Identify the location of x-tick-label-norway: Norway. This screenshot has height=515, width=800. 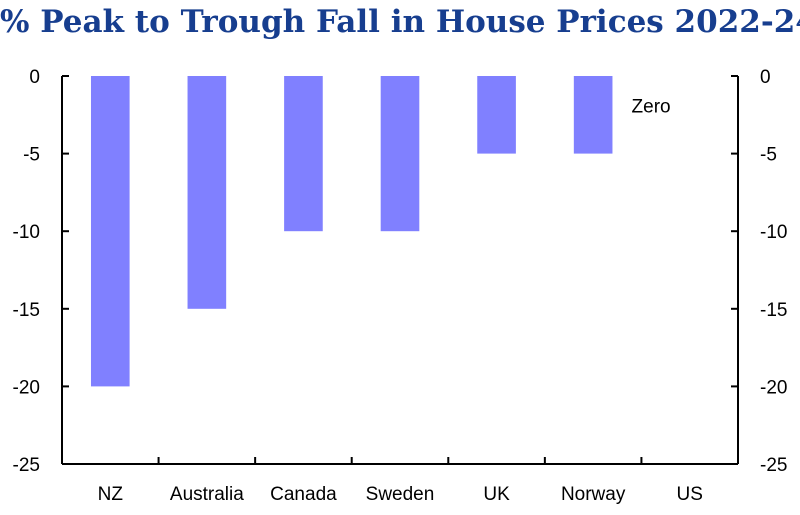
(593, 494).